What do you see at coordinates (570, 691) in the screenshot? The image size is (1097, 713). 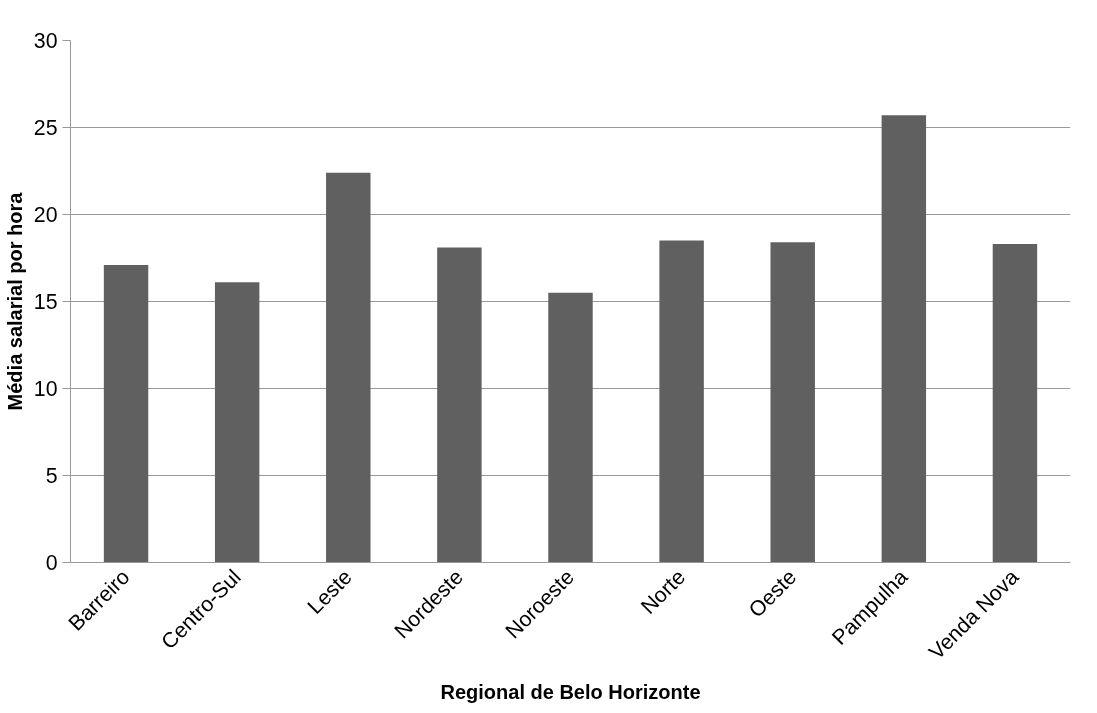 I see `x-axis-title: Regional de Belo Horizonte` at bounding box center [570, 691].